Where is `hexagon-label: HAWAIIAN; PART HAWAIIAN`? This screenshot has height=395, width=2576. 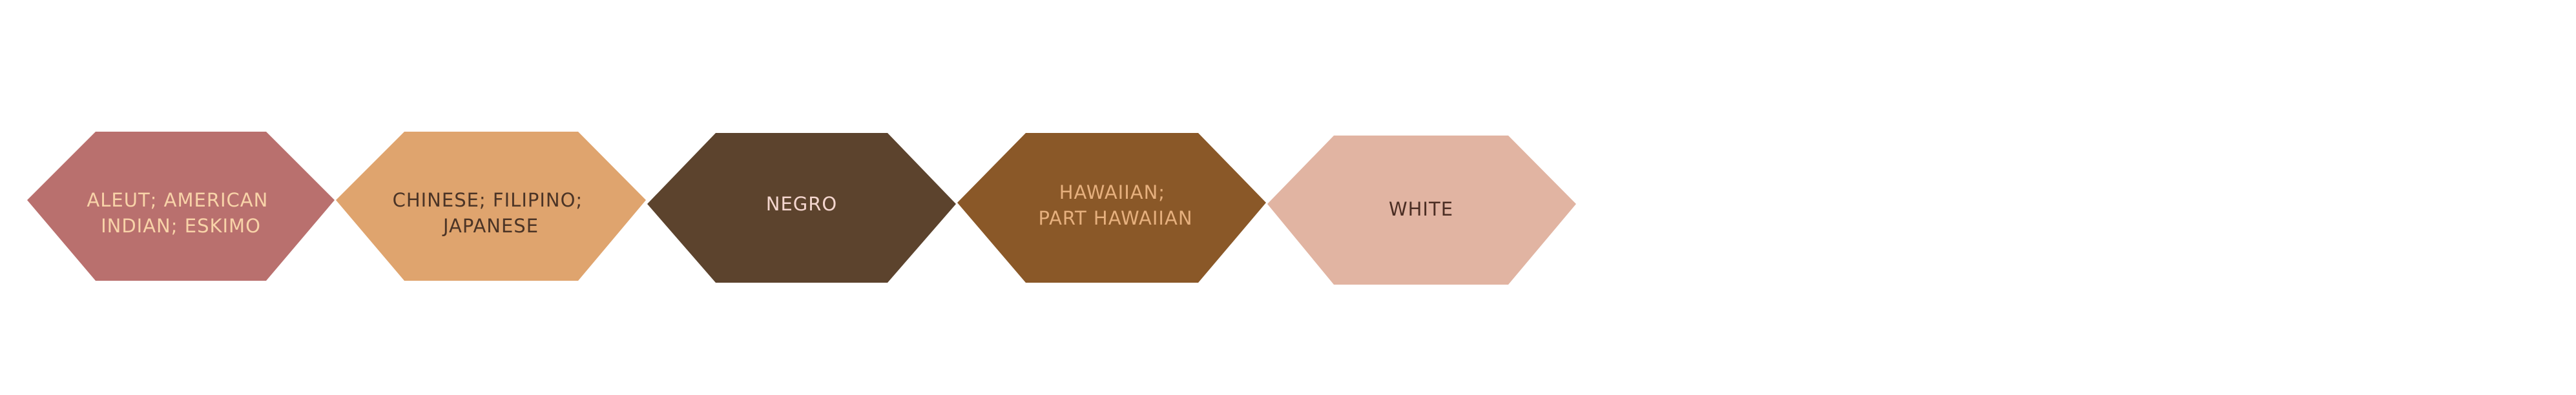
hexagon-label: HAWAIIAN; PART HAWAIIAN is located at coordinates (1115, 205).